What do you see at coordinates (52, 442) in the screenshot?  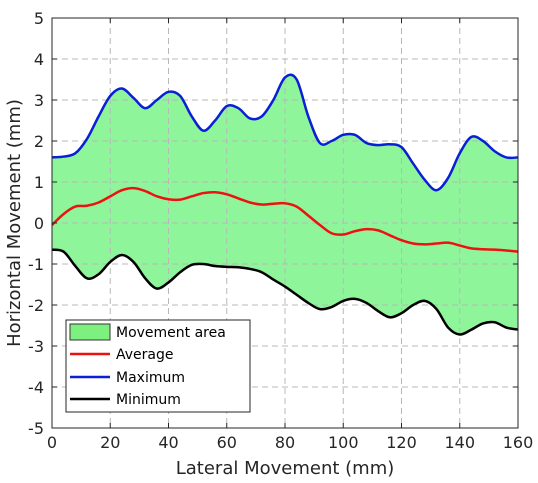 I see `x-tick-label: 0` at bounding box center [52, 442].